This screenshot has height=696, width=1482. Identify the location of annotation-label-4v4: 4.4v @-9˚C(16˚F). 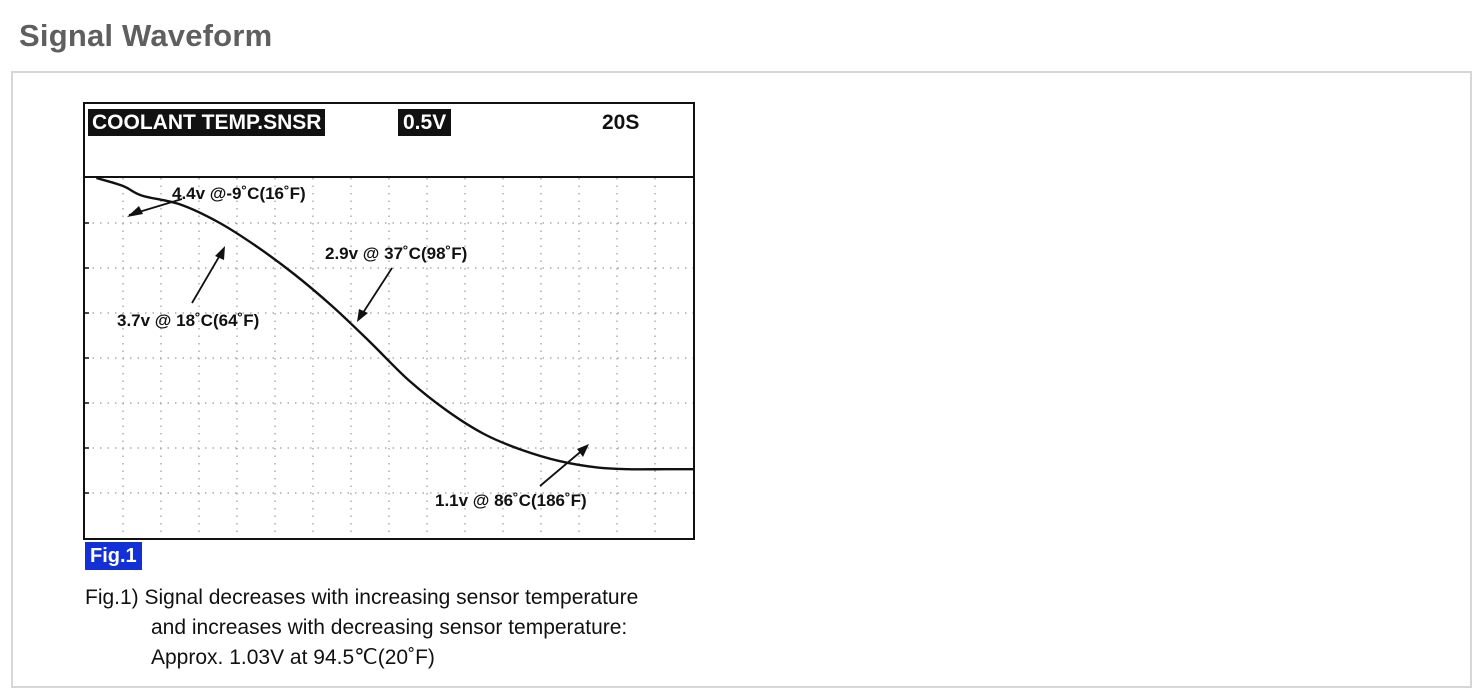
(239, 193).